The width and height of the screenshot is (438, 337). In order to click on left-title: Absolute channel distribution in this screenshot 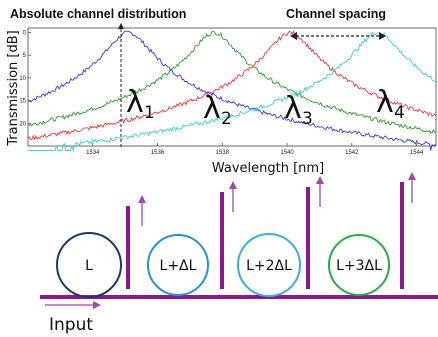, I will do `click(98, 14)`.